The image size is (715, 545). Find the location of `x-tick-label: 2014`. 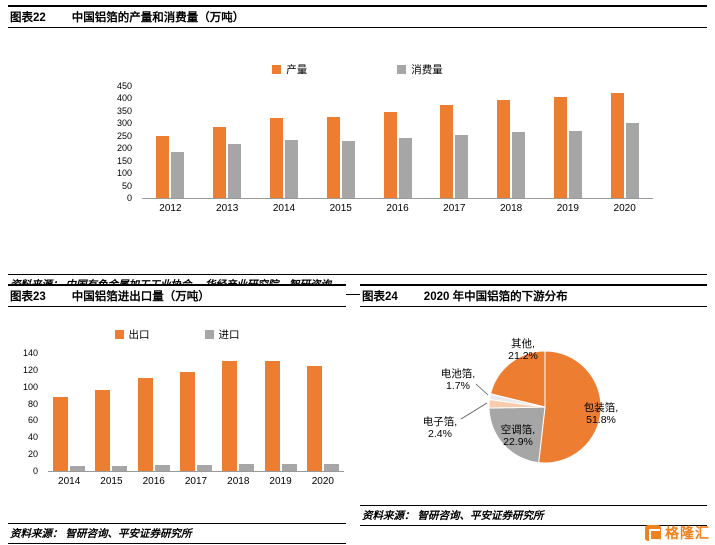

x-tick-label: 2014 is located at coordinates (69, 481).